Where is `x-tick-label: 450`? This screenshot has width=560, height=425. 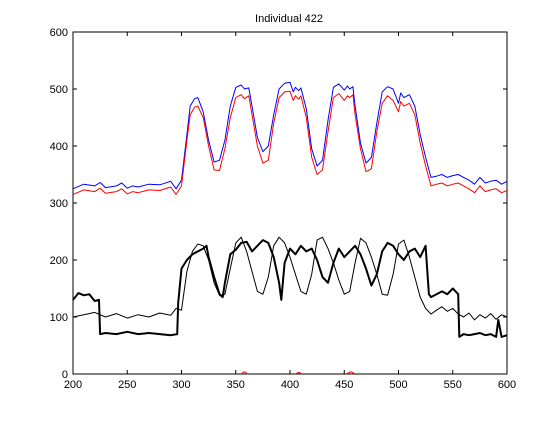
x-tick-label: 450 is located at coordinates (344, 385).